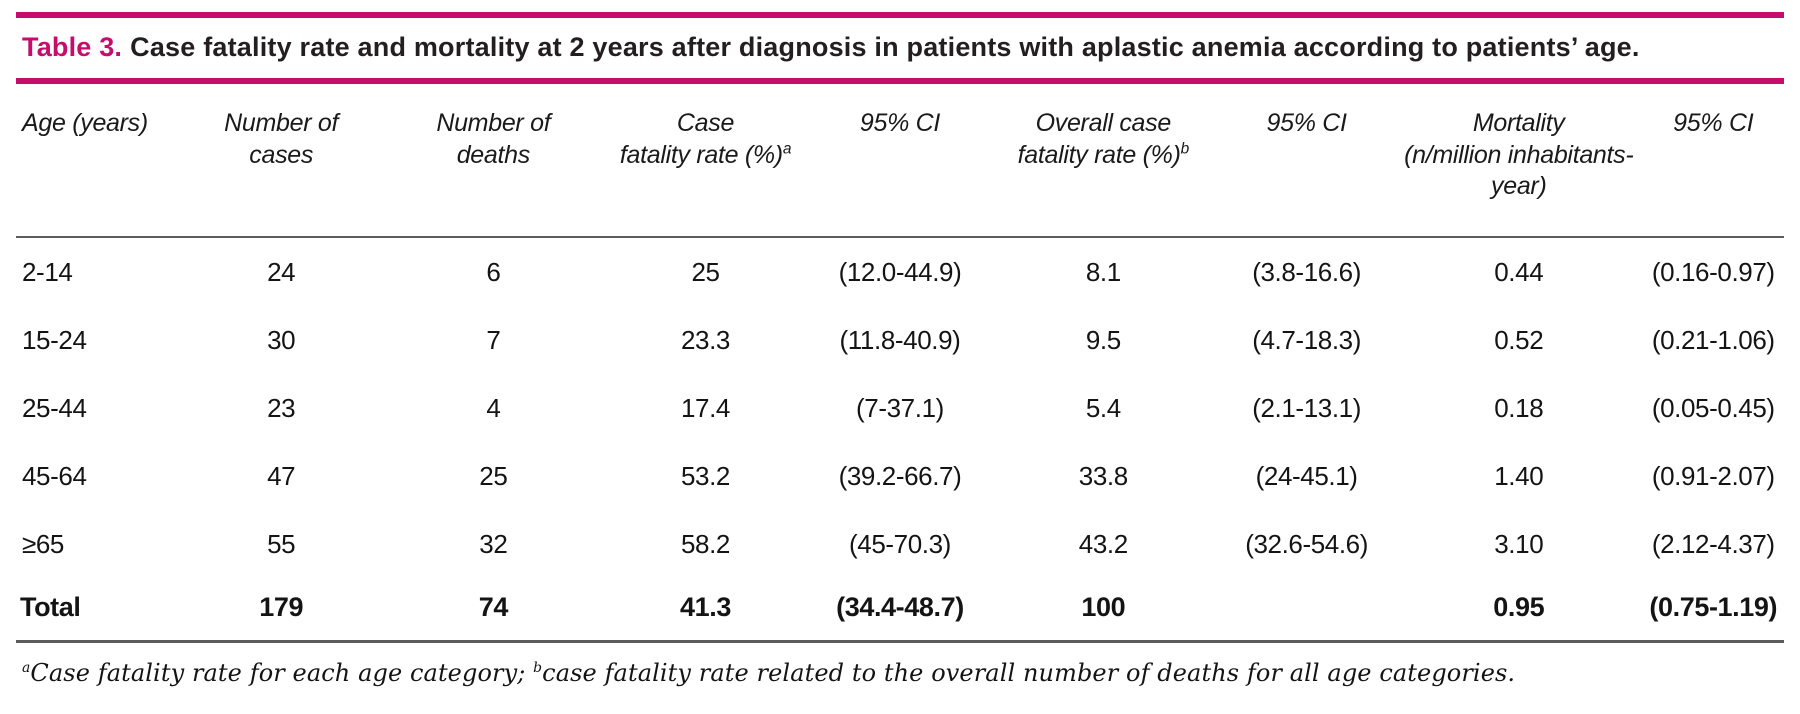 The image size is (1800, 714). Describe the element at coordinates (1713, 544) in the screenshot. I see `table-cell: (2.12-4.37)` at that location.